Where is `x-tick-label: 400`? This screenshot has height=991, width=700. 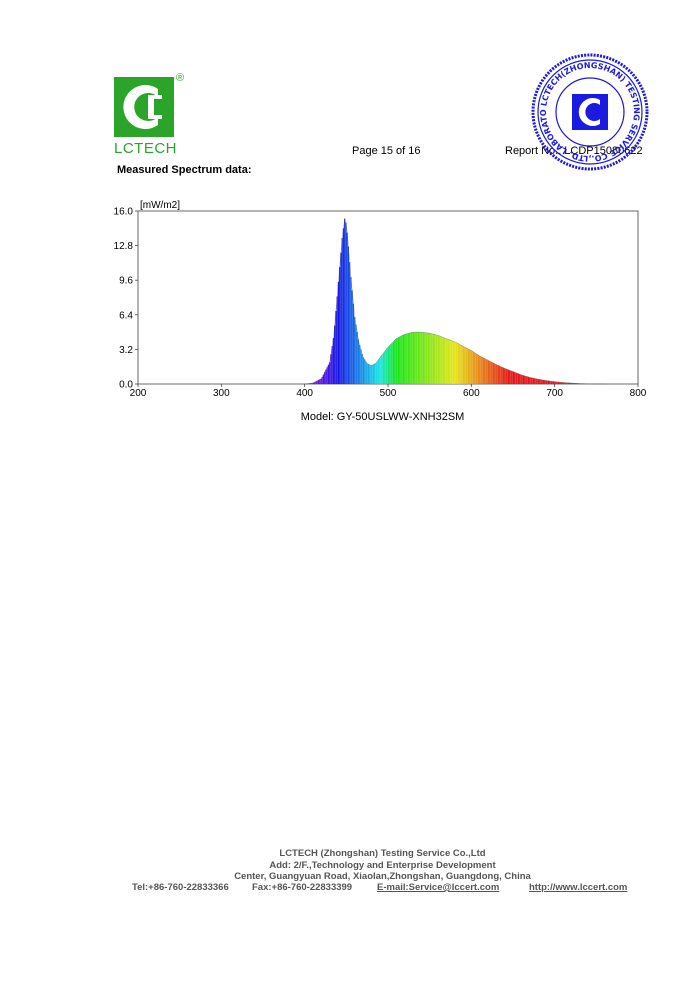 x-tick-label: 400 is located at coordinates (304, 393).